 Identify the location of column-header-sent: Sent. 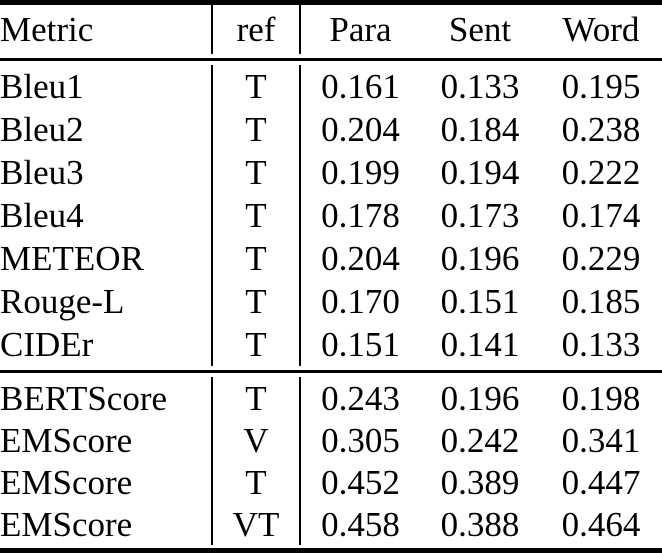
(480, 29).